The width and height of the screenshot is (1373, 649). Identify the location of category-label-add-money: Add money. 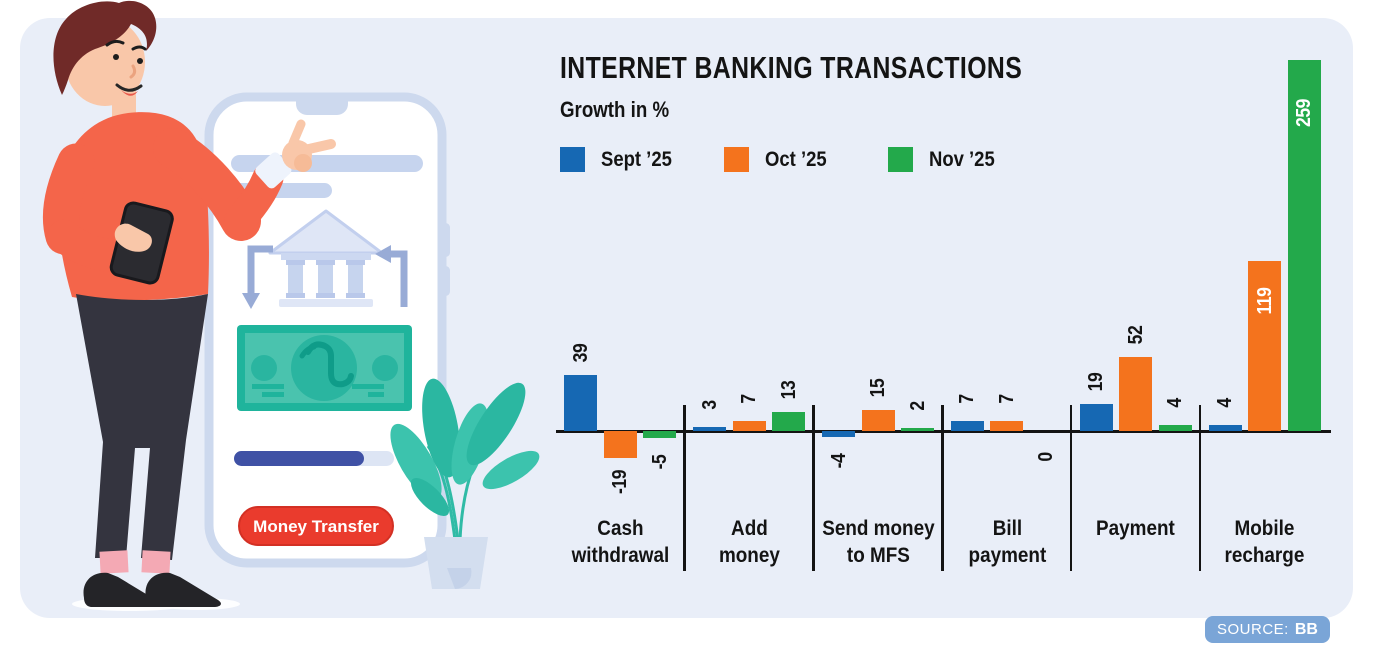
(749, 542).